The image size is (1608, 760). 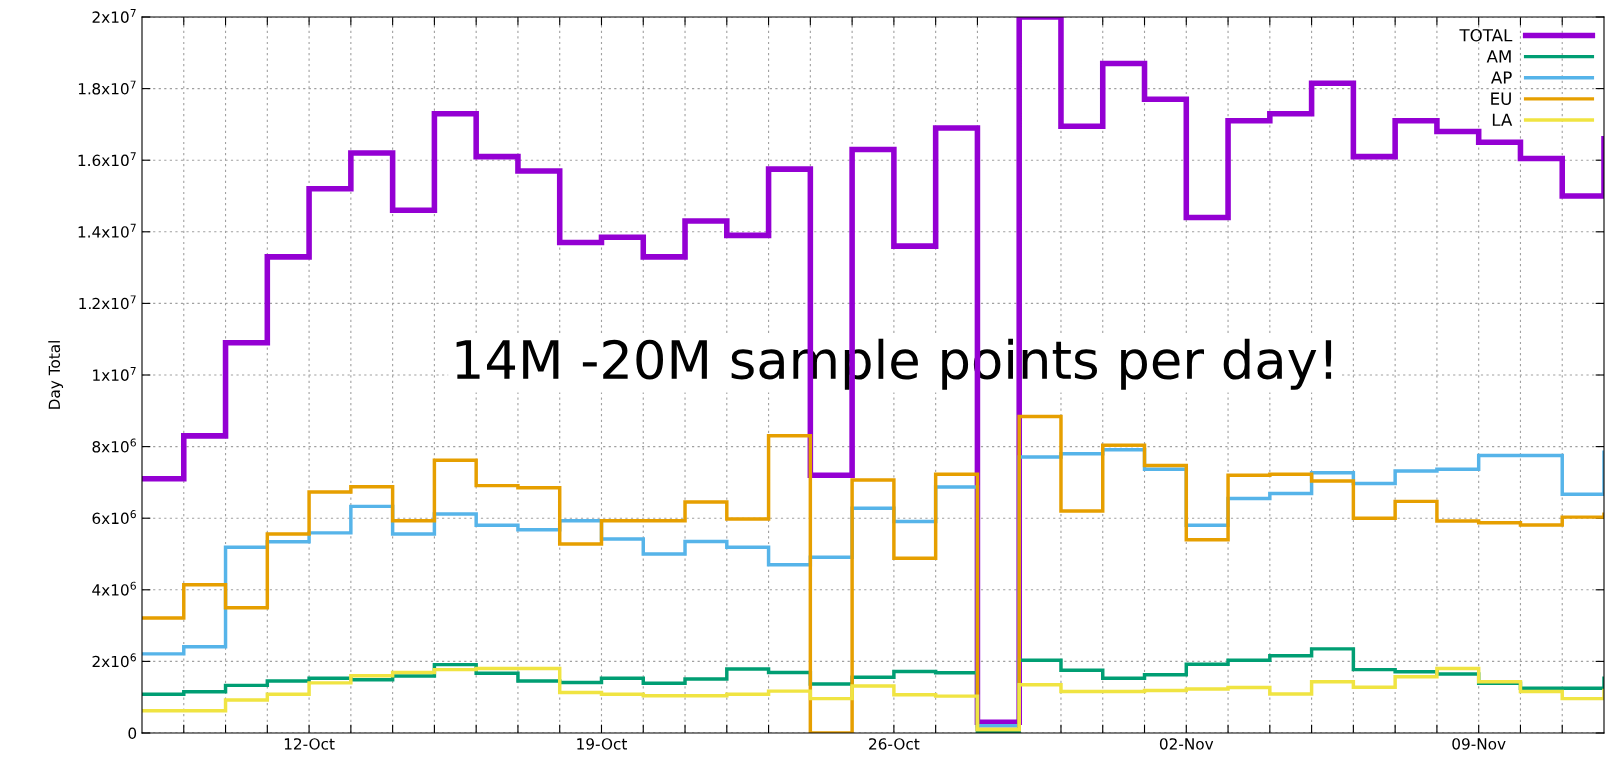 What do you see at coordinates (1479, 744) in the screenshot?
I see `x-tick-label: 09-Nov` at bounding box center [1479, 744].